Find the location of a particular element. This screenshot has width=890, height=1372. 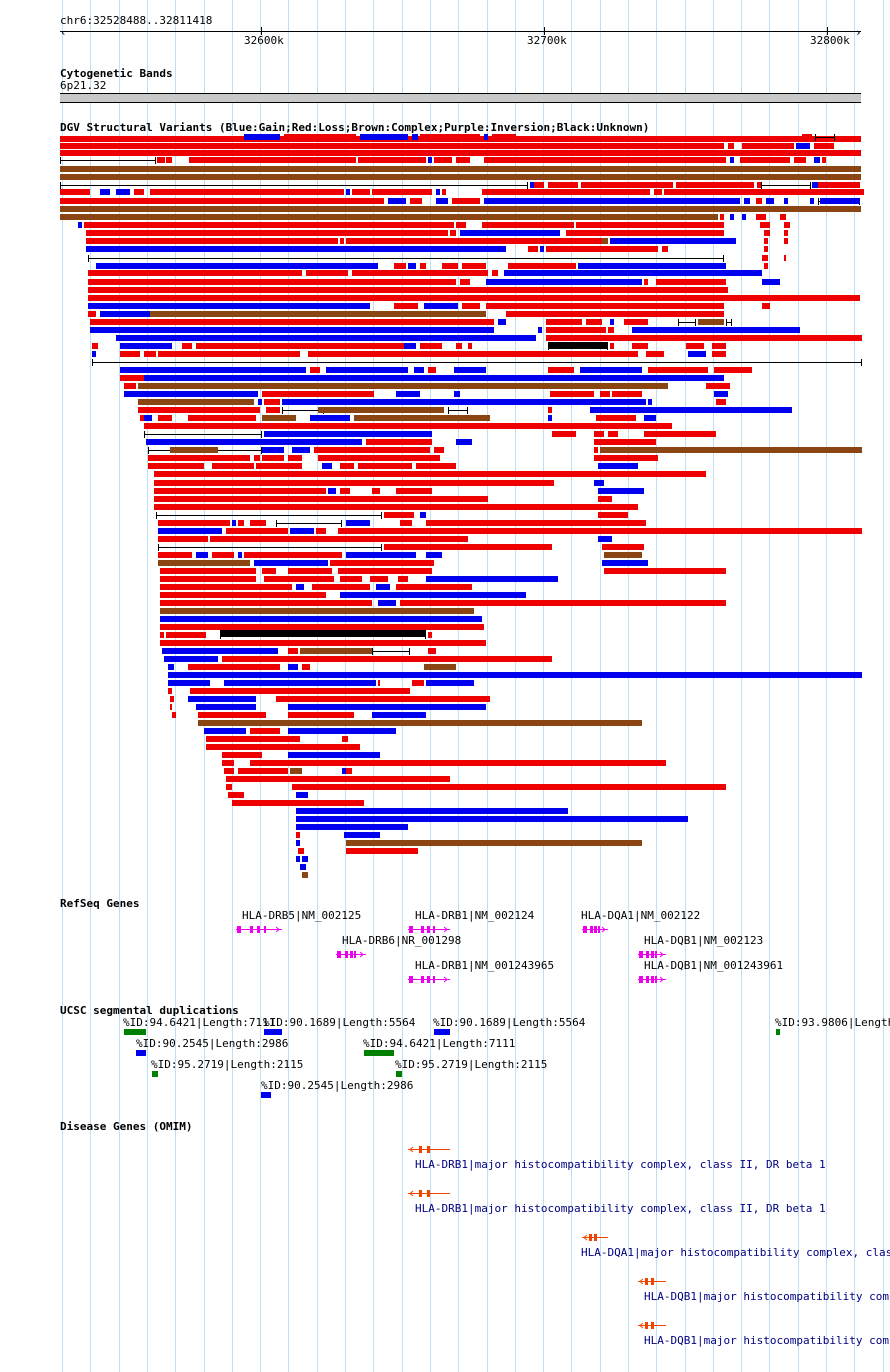

refseq-gene-label: HLA-DRB1|NM_002124 is located at coordinates (475, 915).